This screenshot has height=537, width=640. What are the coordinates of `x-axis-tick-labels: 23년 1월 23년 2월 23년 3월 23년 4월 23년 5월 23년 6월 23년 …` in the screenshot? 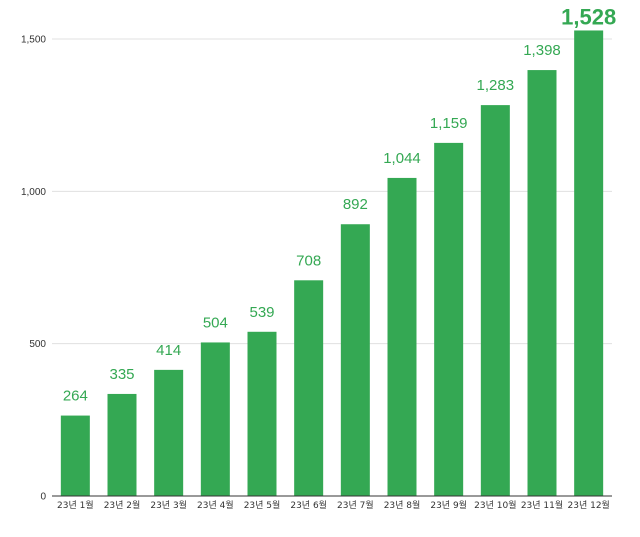 It's located at (333, 505).